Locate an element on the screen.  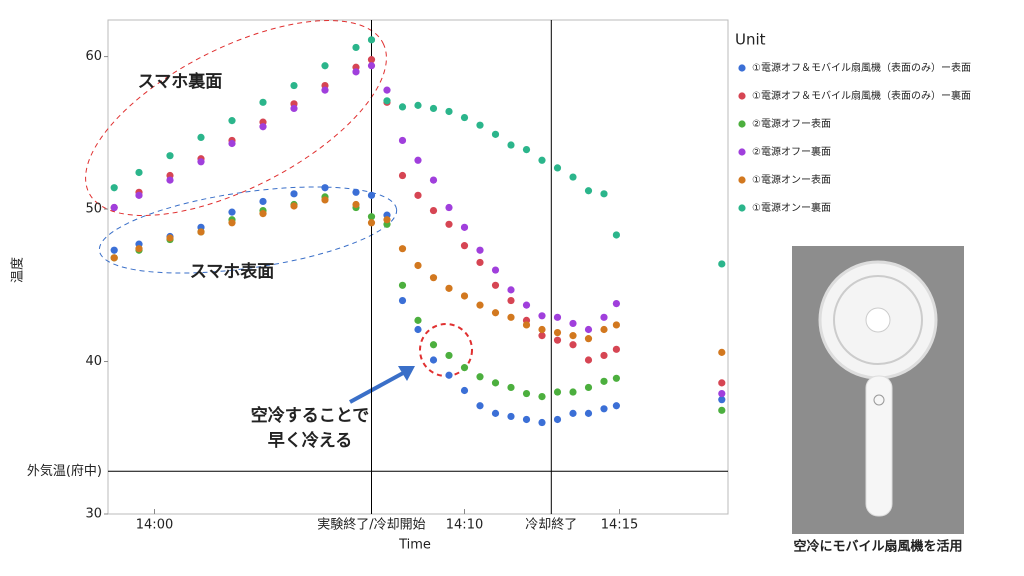
x-tick-label: 14:00 is located at coordinates (154, 525).